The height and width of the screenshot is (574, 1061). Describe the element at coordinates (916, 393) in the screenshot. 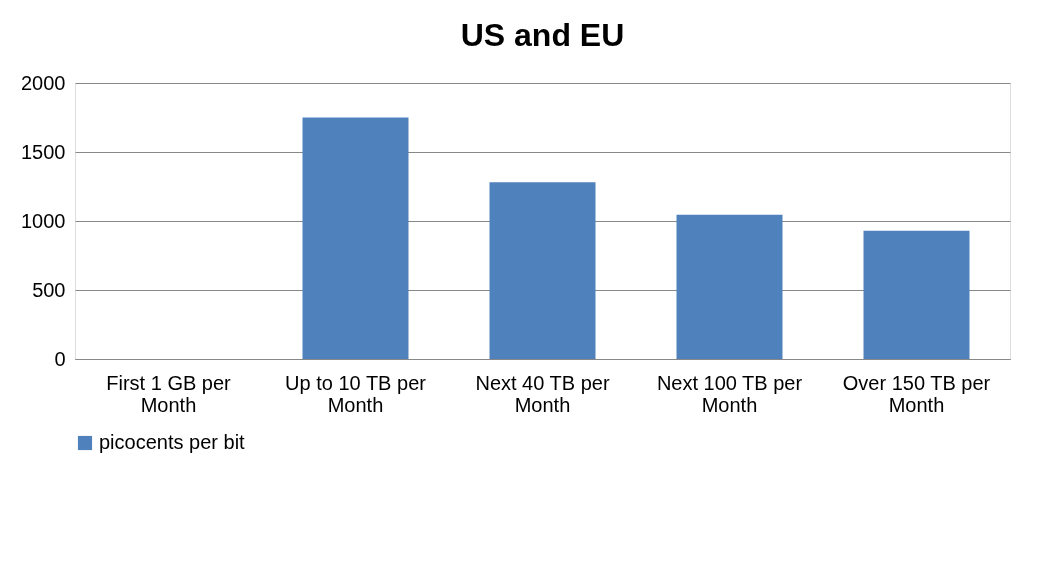

I see `x-tick-label: Over 150 TB per Month` at that location.